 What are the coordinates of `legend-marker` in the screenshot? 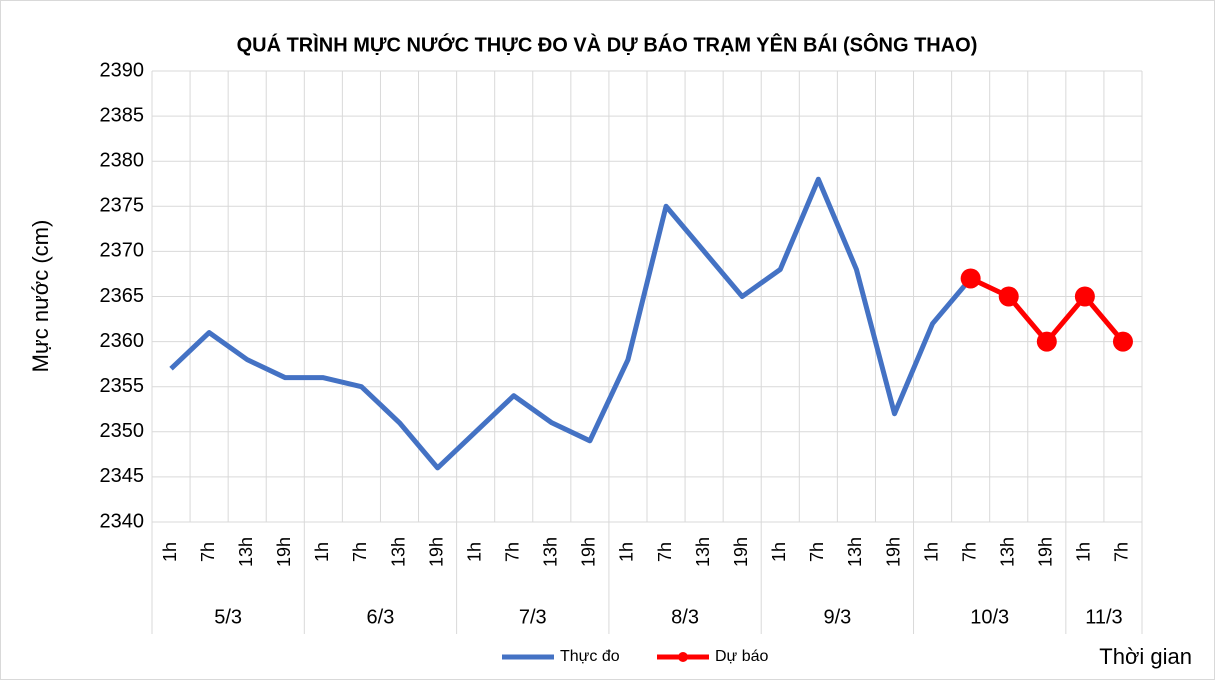 It's located at (683, 657).